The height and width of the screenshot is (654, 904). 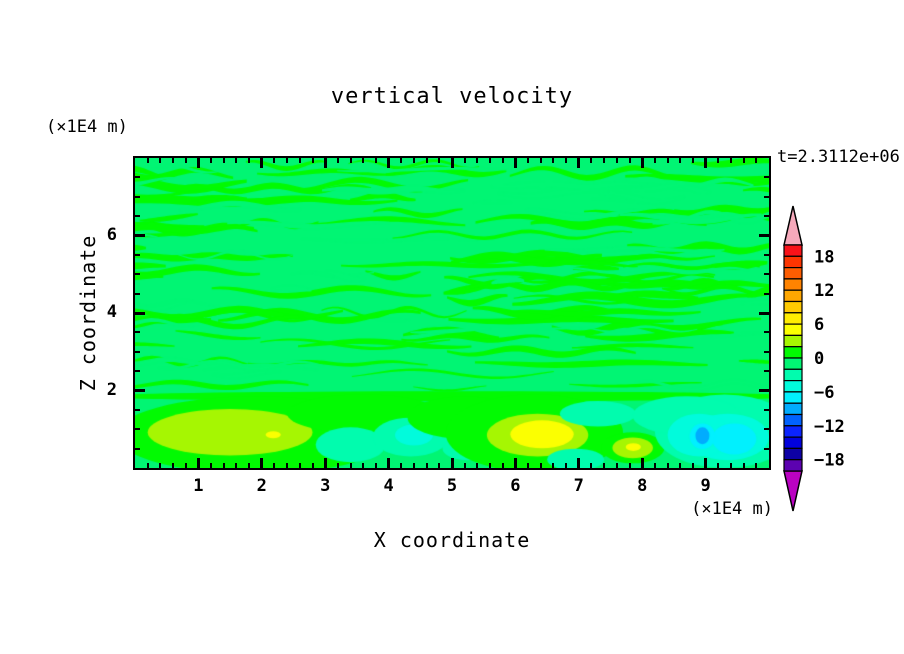 What do you see at coordinates (87, 127) in the screenshot?
I see `z-axis-units-label: (×1E4 m)` at bounding box center [87, 127].